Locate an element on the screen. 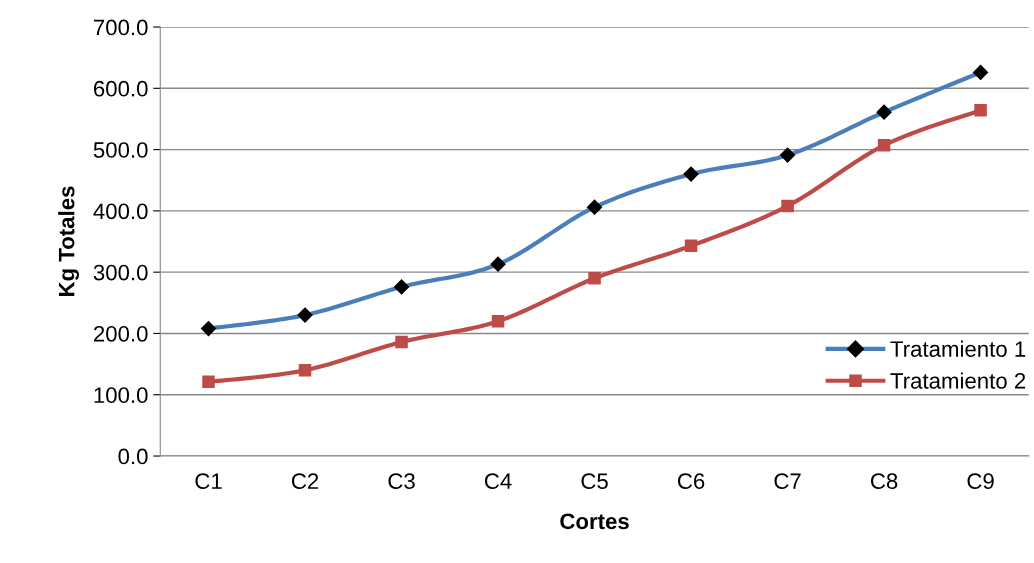 The height and width of the screenshot is (563, 1034). x-tick-label: C8 is located at coordinates (884, 481).